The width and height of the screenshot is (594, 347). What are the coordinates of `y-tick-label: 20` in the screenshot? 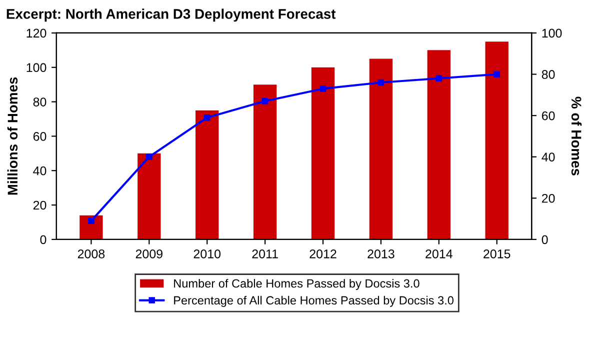 It's located at (39, 205).